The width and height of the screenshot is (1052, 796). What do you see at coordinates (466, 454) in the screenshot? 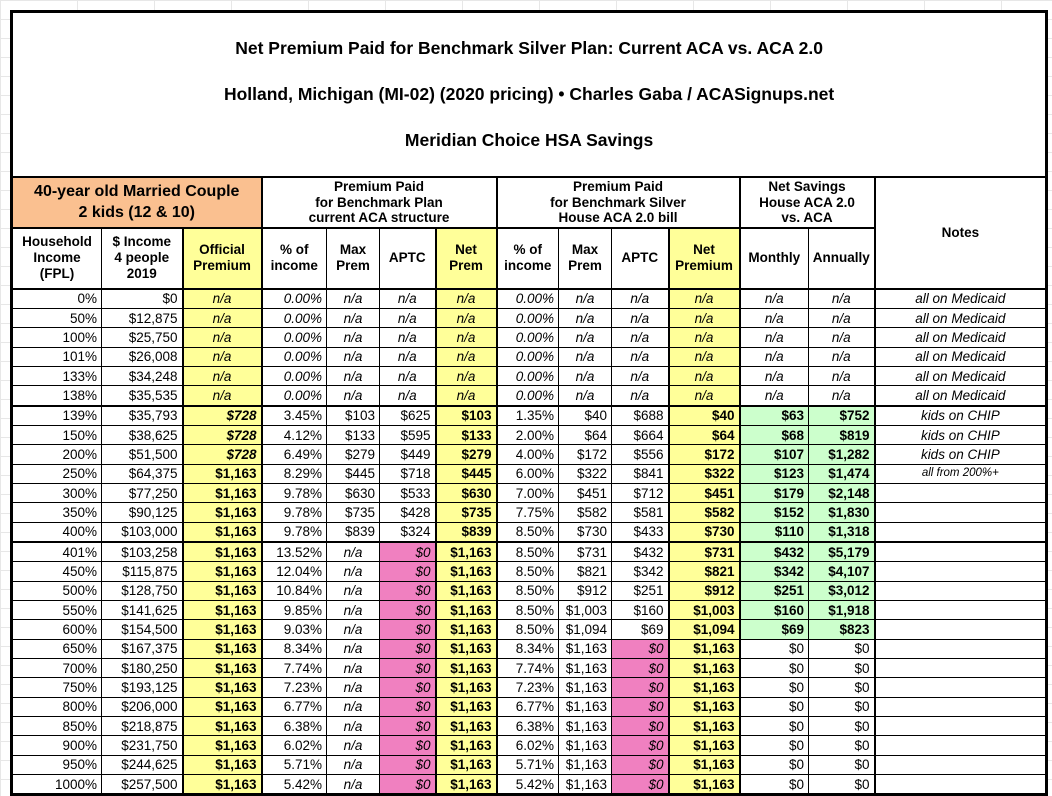
I see `cell-aca-net-prem: $279` at bounding box center [466, 454].